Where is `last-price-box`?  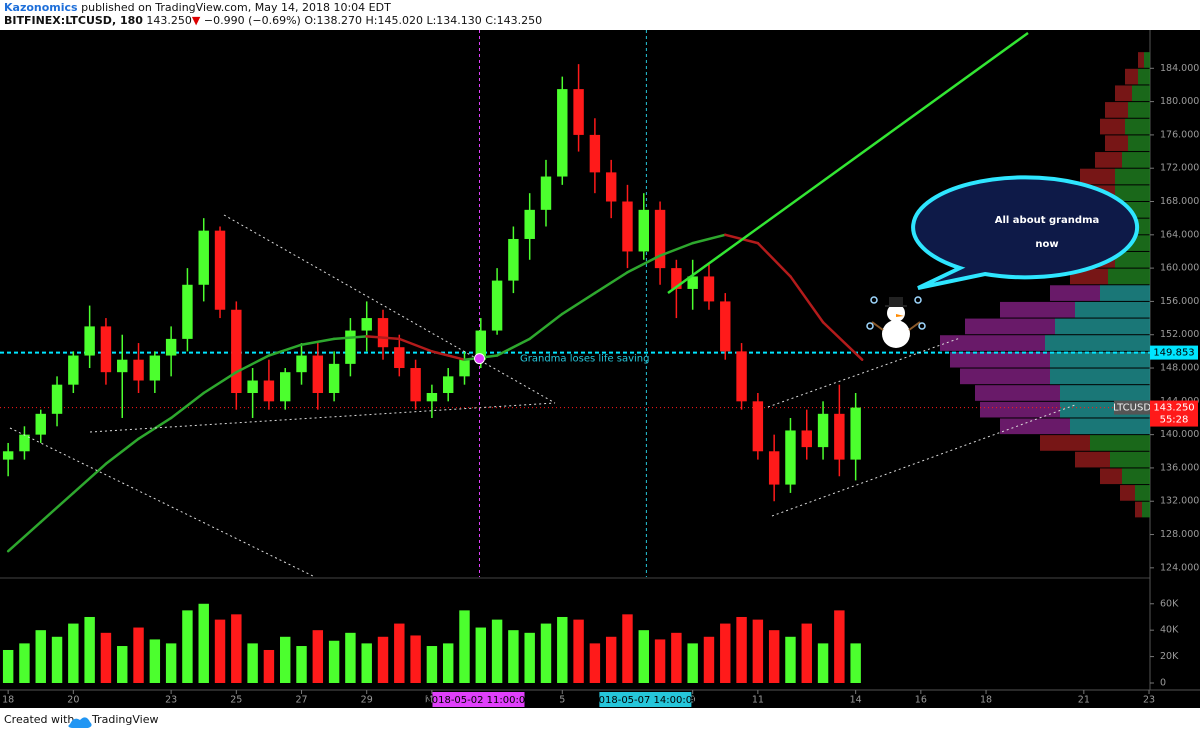 last-price-box is located at coordinates (1174, 413).